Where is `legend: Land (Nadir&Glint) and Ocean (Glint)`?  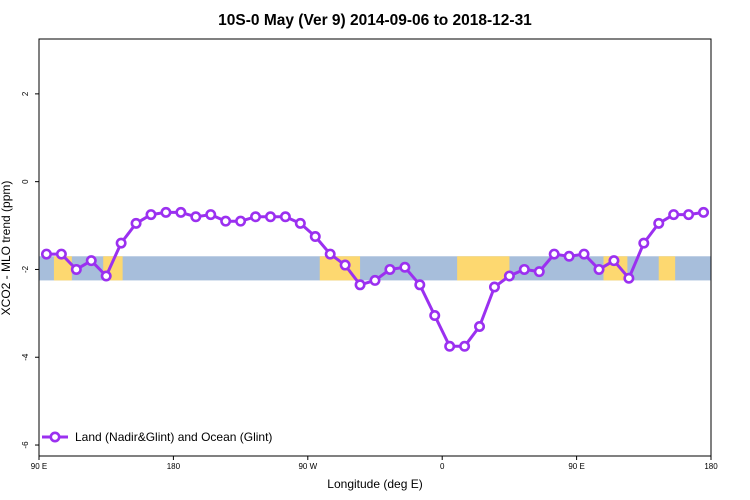 legend: Land (Nadir&Glint) and Ocean (Glint) is located at coordinates (157, 437).